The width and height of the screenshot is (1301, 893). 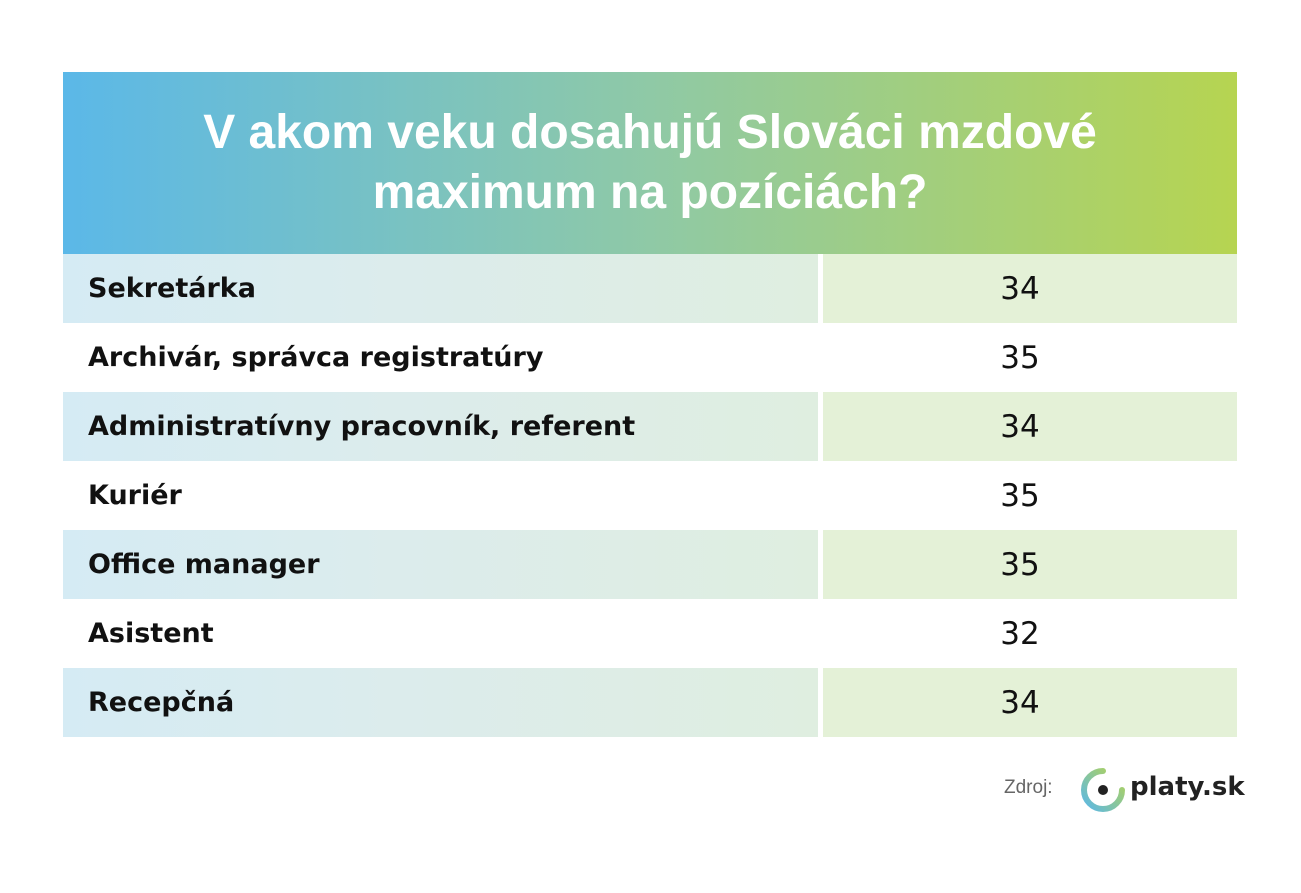 I want to click on table-row: Kuriér 35, so click(x=650, y=495).